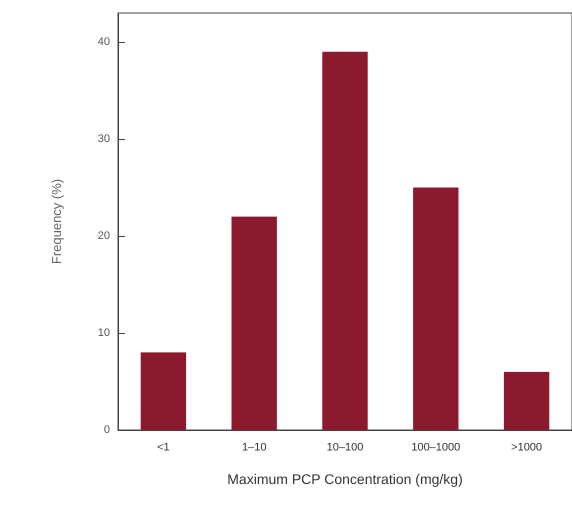 The width and height of the screenshot is (572, 521). What do you see at coordinates (163, 448) in the screenshot?
I see `x-tick-label: <1` at bounding box center [163, 448].